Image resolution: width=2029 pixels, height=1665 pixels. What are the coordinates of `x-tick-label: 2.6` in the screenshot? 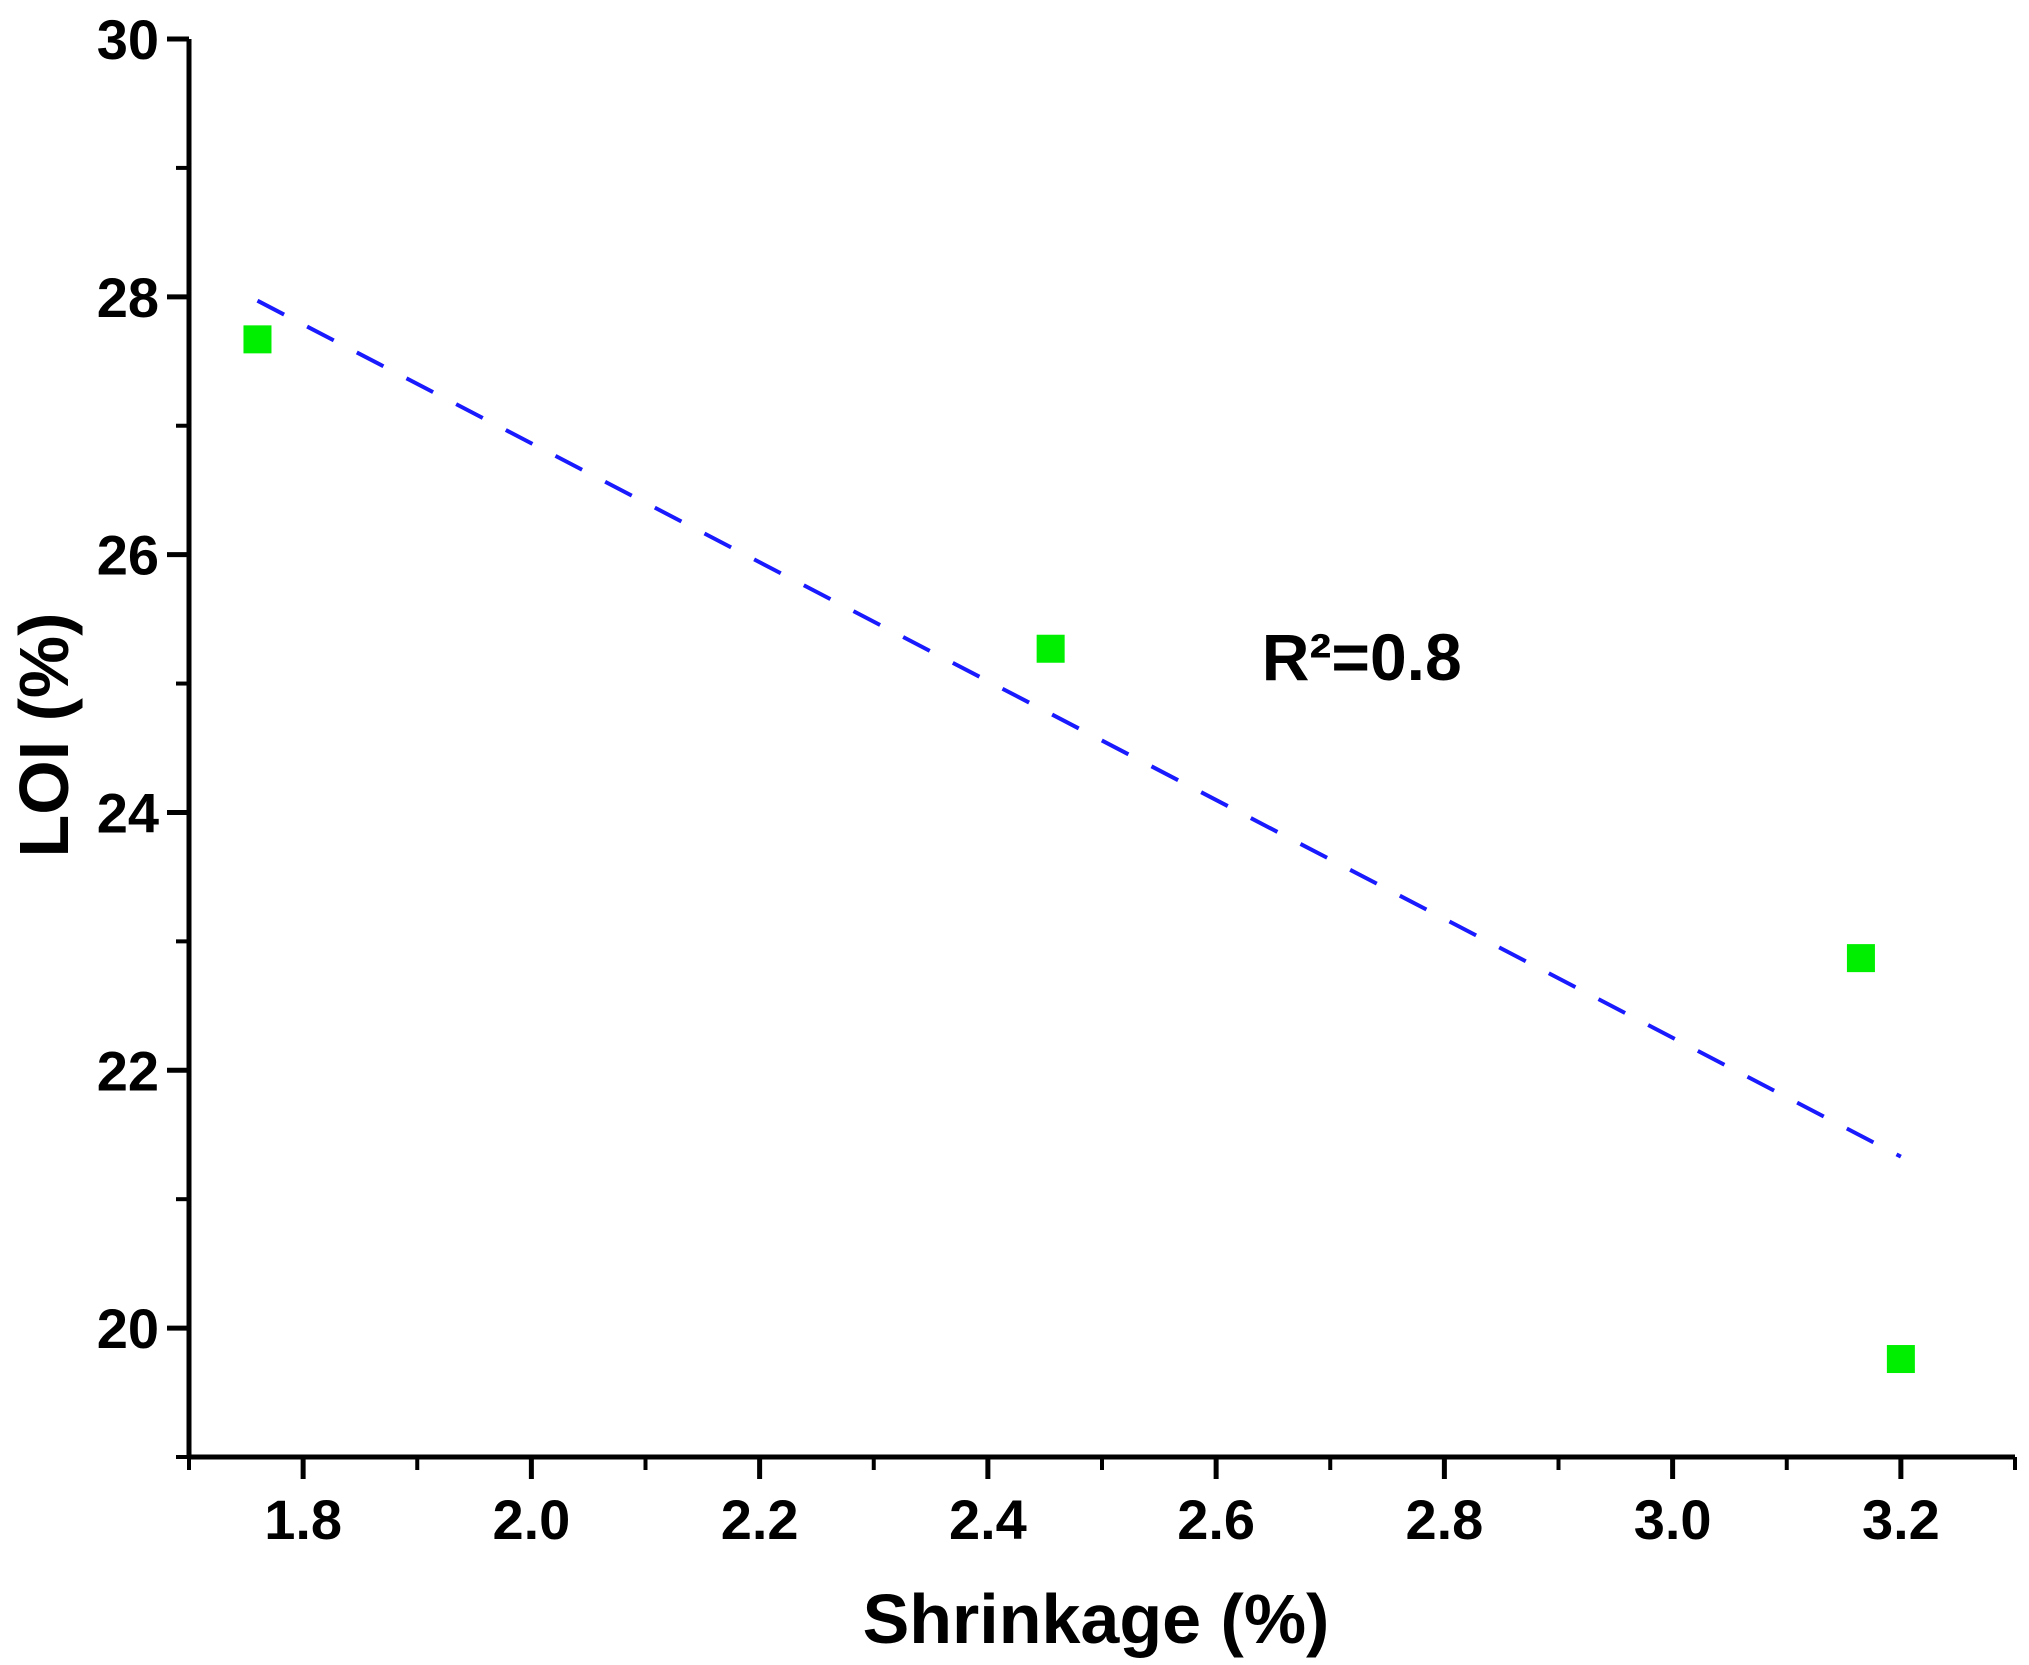 It's located at (1216, 1519).